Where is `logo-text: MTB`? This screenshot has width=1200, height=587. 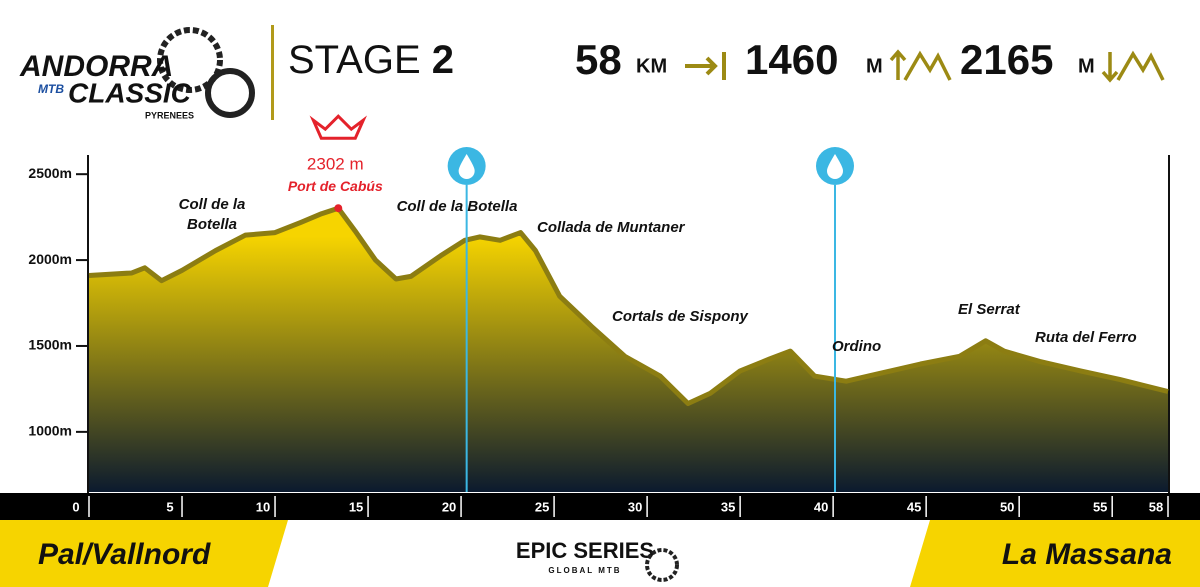 logo-text: MTB is located at coordinates (51, 89).